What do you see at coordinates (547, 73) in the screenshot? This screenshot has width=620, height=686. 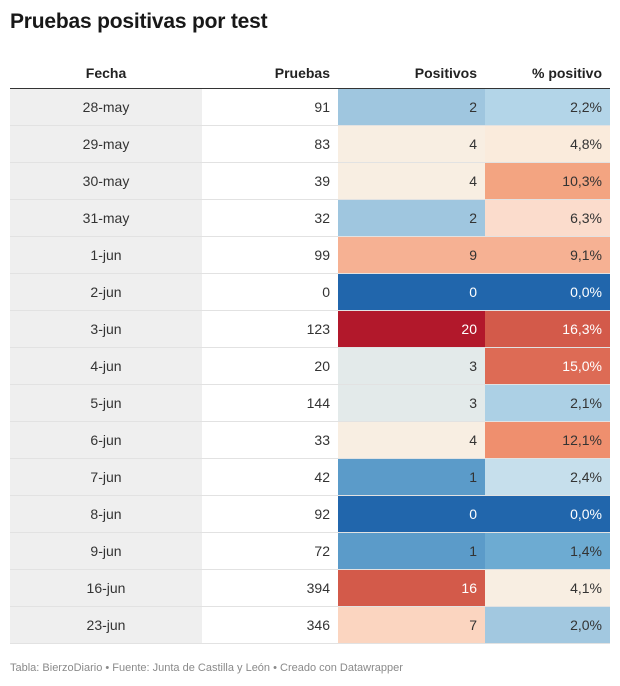 I see `header-pct-positivo: % positivo` at bounding box center [547, 73].